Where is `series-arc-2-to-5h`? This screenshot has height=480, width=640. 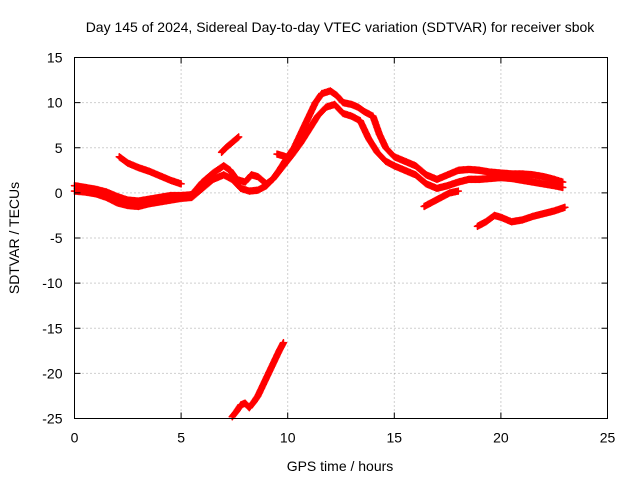 series-arc-2-to-5h is located at coordinates (150, 170).